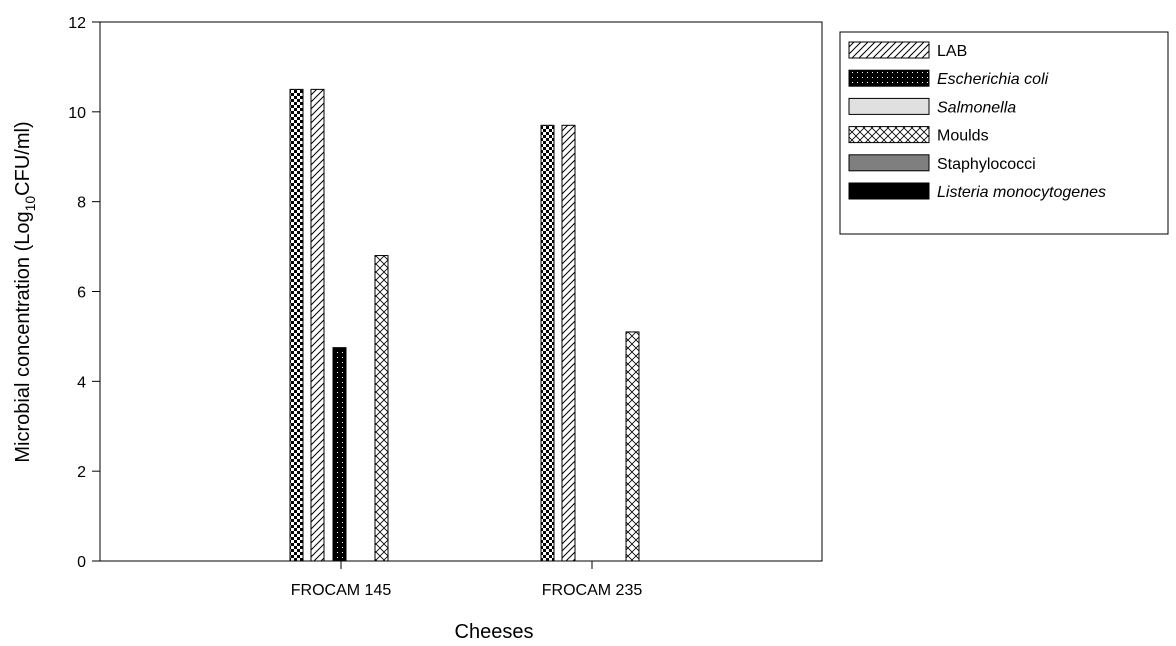  What do you see at coordinates (81, 382) in the screenshot?
I see `y-tick-label: 4` at bounding box center [81, 382].